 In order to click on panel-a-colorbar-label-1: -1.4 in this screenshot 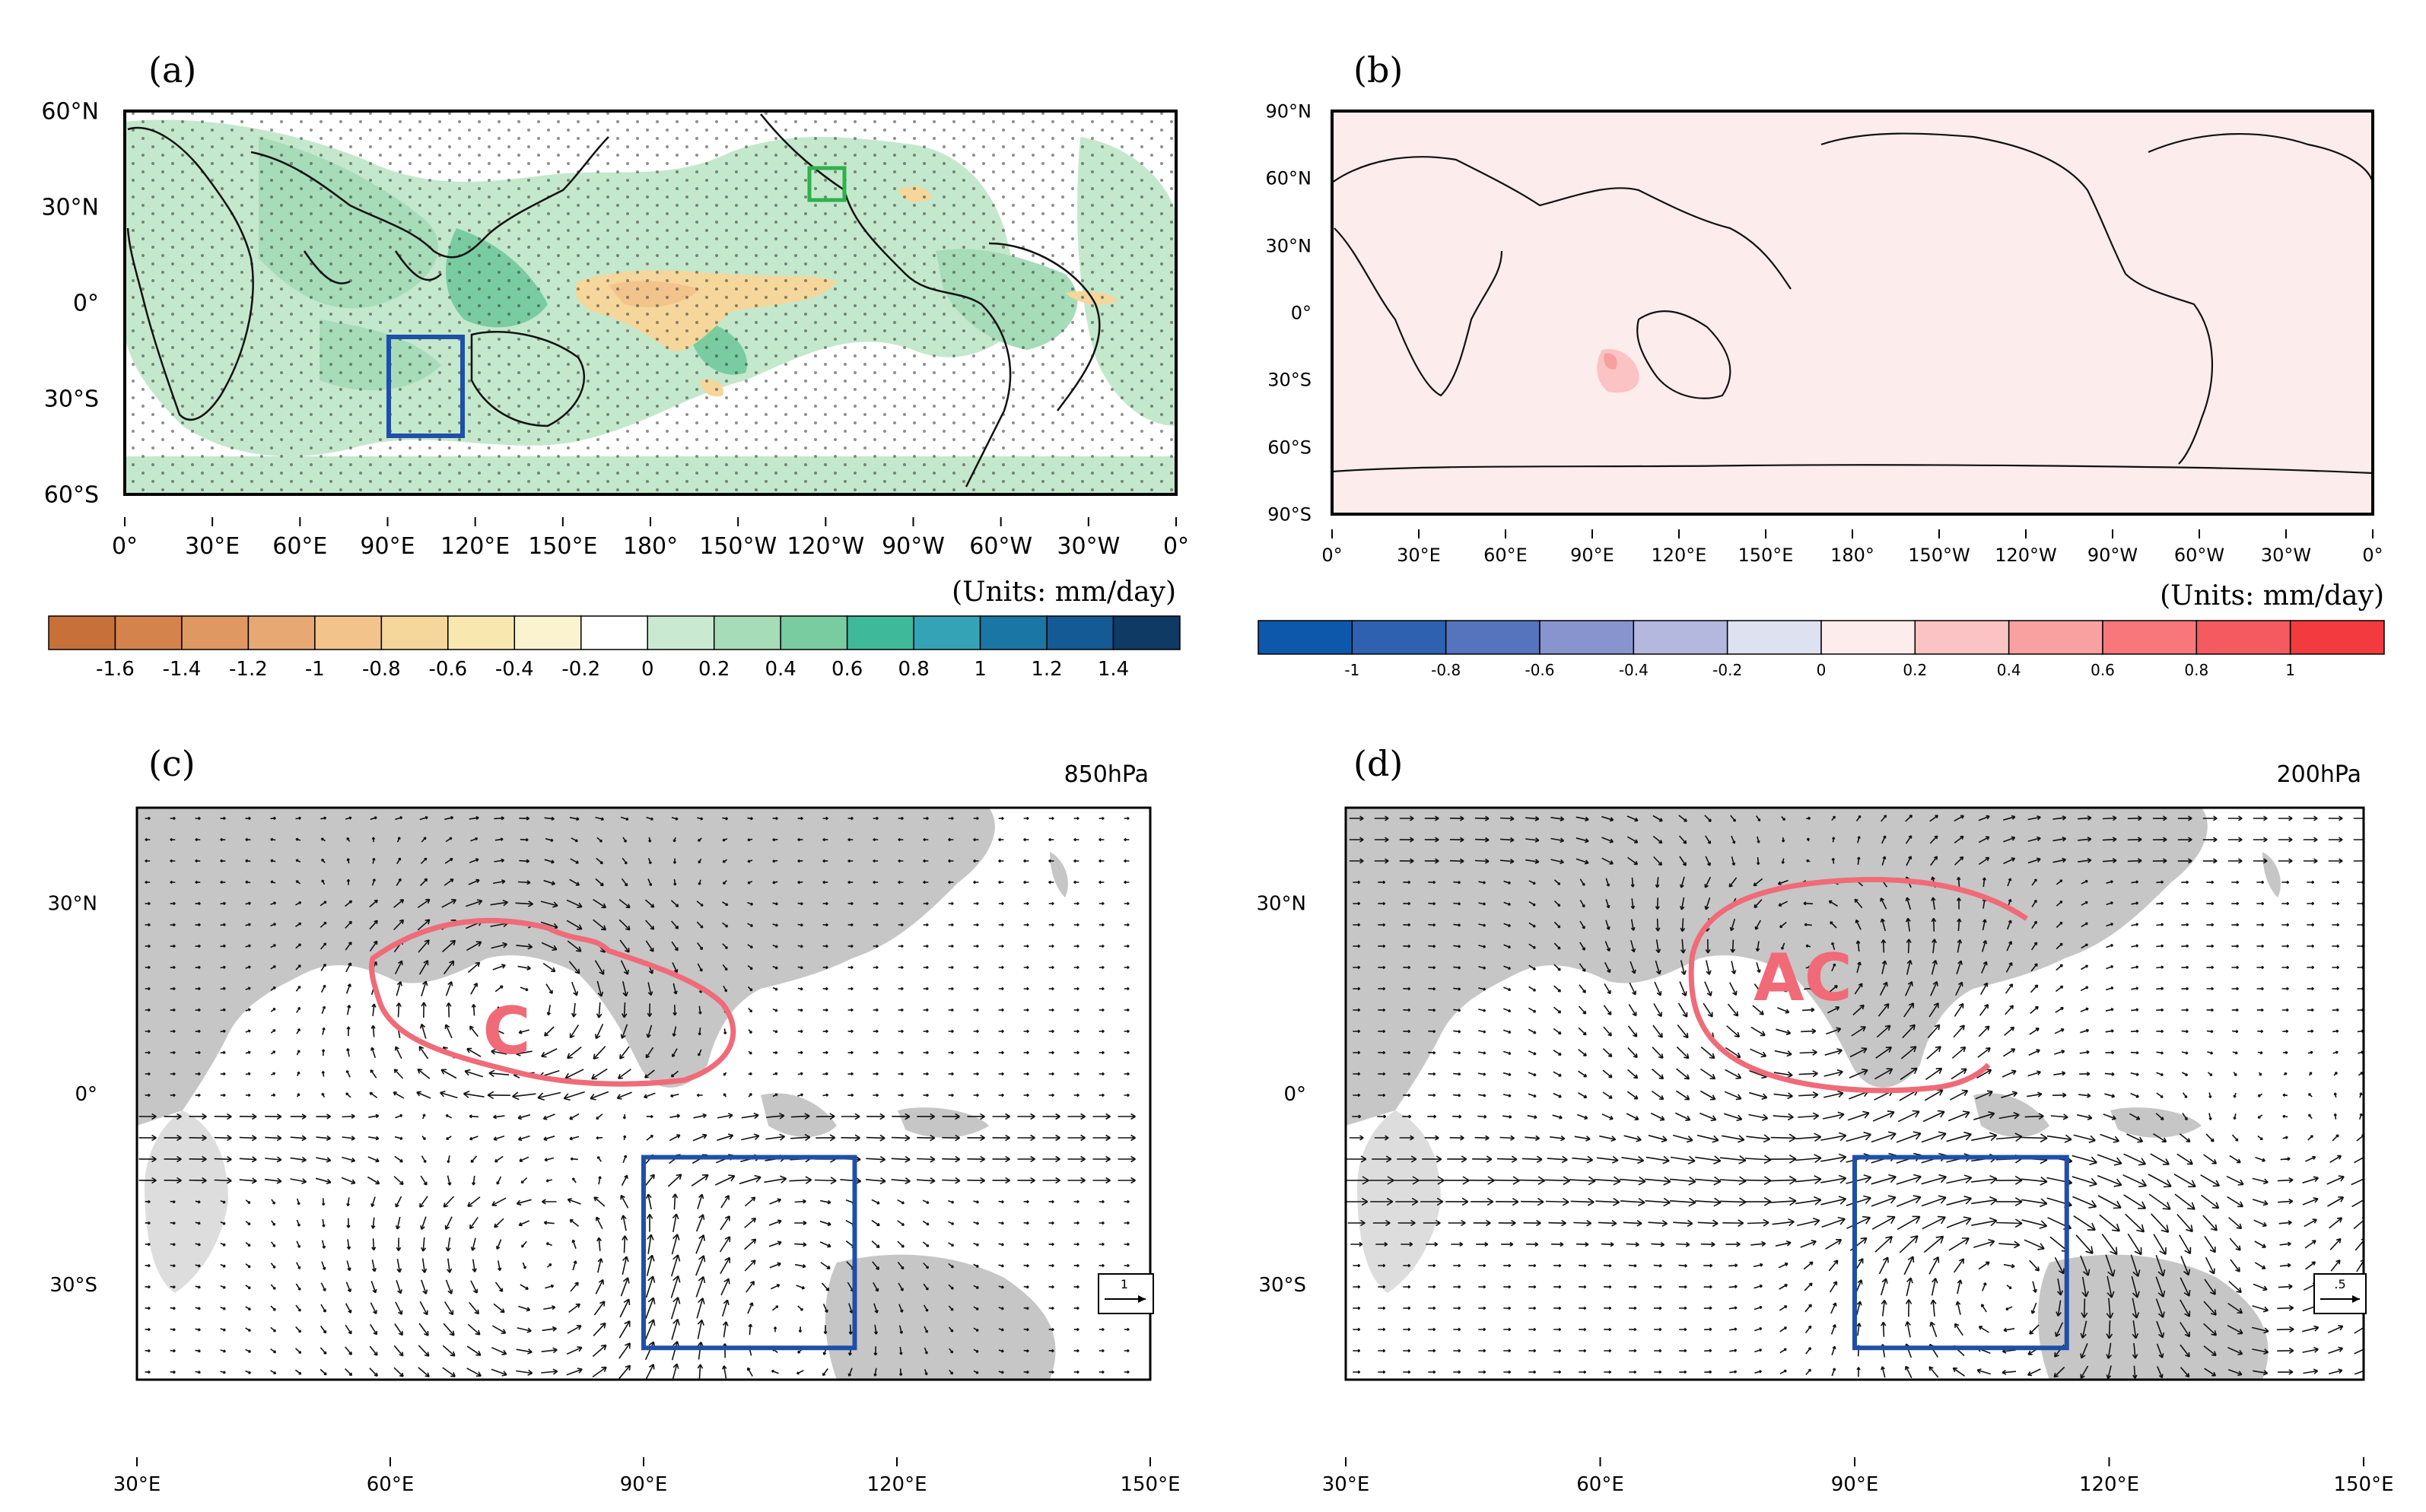, I will do `click(182, 669)`.